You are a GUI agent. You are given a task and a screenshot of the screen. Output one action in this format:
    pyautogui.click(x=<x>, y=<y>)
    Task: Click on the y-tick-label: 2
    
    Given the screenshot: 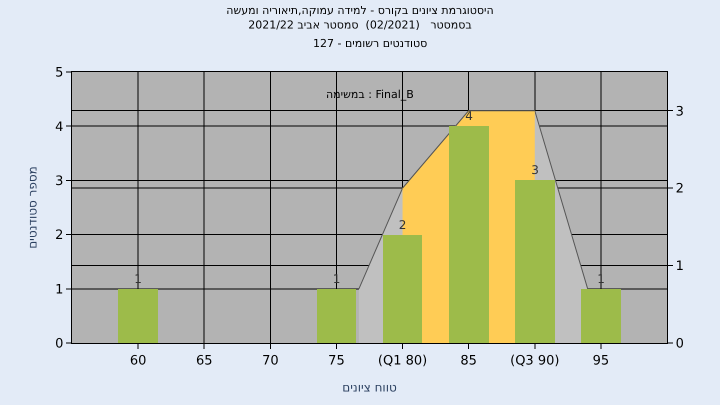 What is the action you would take?
    pyautogui.click(x=59, y=236)
    